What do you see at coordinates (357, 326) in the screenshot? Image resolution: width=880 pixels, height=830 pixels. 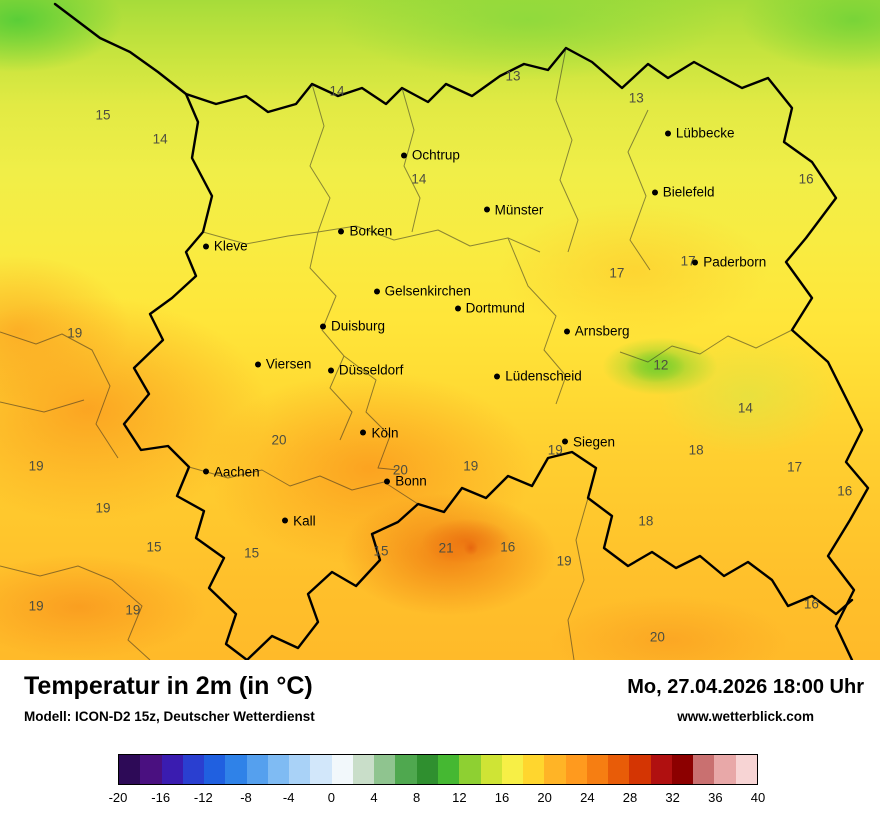 I see `city-label: Duisburg` at bounding box center [357, 326].